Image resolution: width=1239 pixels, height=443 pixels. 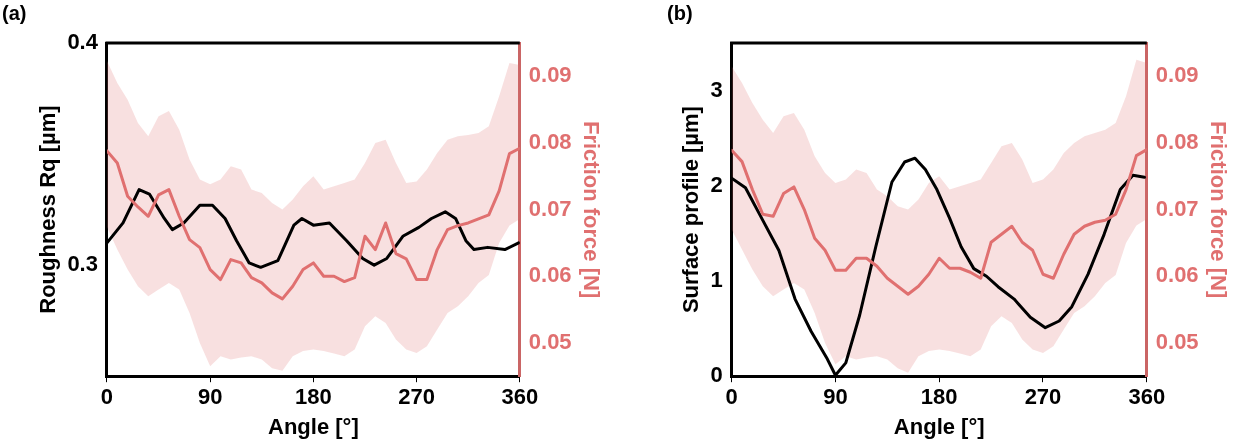 What do you see at coordinates (14, 12) in the screenshot?
I see `chart-title: (a)` at bounding box center [14, 12].